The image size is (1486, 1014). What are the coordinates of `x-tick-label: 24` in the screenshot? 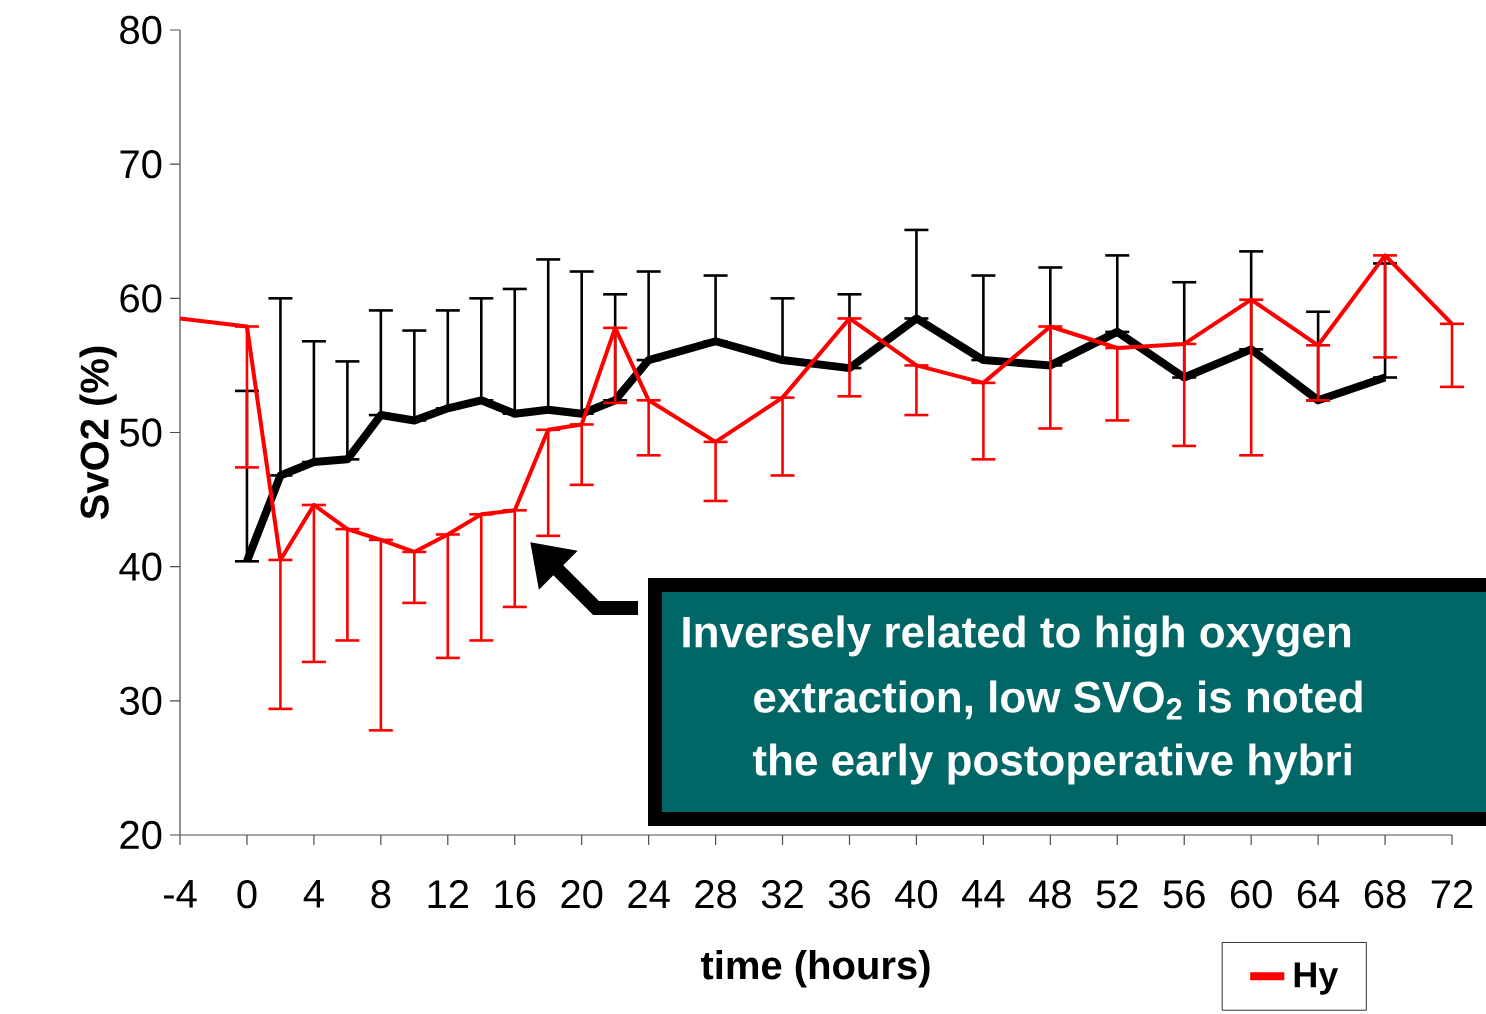 It's located at (649, 894).